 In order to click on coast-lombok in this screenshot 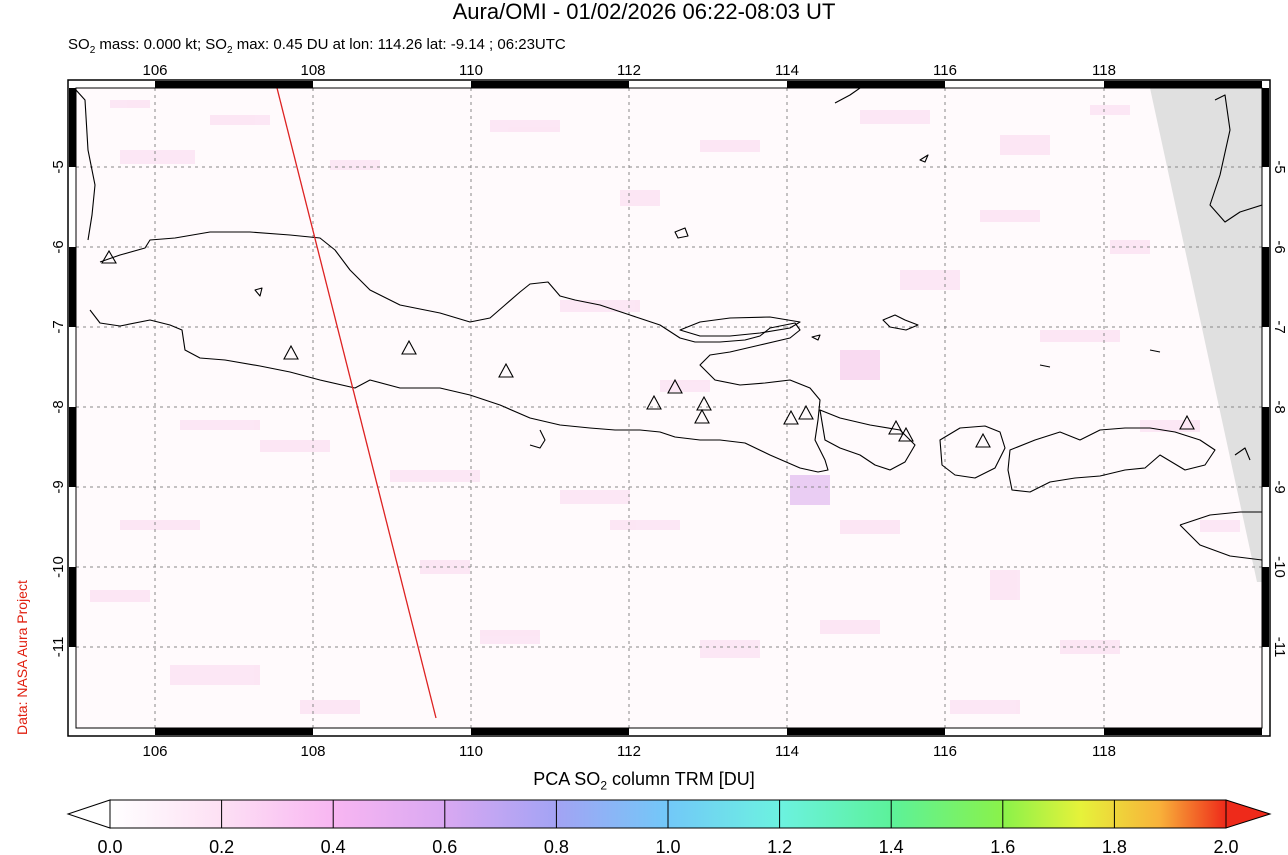, I will do `click(972, 452)`.